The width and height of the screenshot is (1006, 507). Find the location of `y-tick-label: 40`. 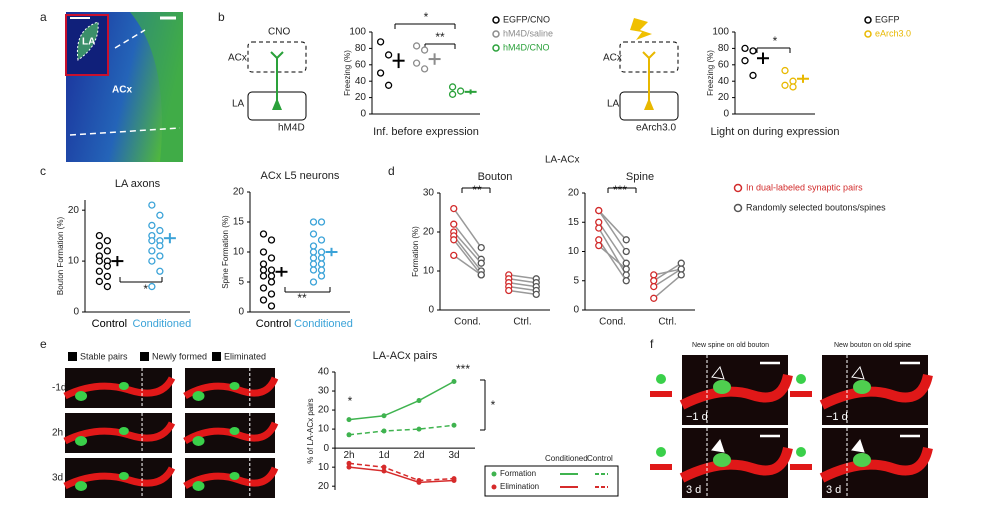

y-tick-label: 40 is located at coordinates (361, 81).